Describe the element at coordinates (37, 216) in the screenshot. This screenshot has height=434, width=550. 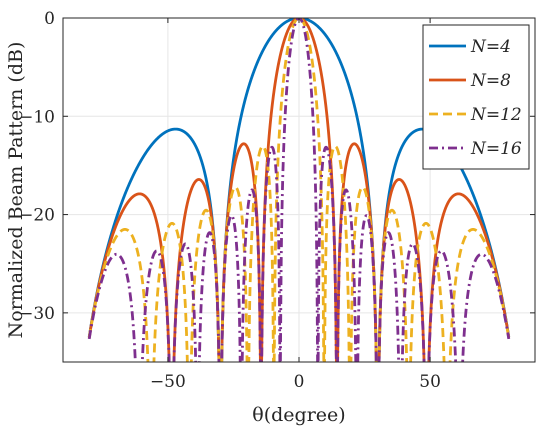
I see `y-tick-label: −20` at that location.